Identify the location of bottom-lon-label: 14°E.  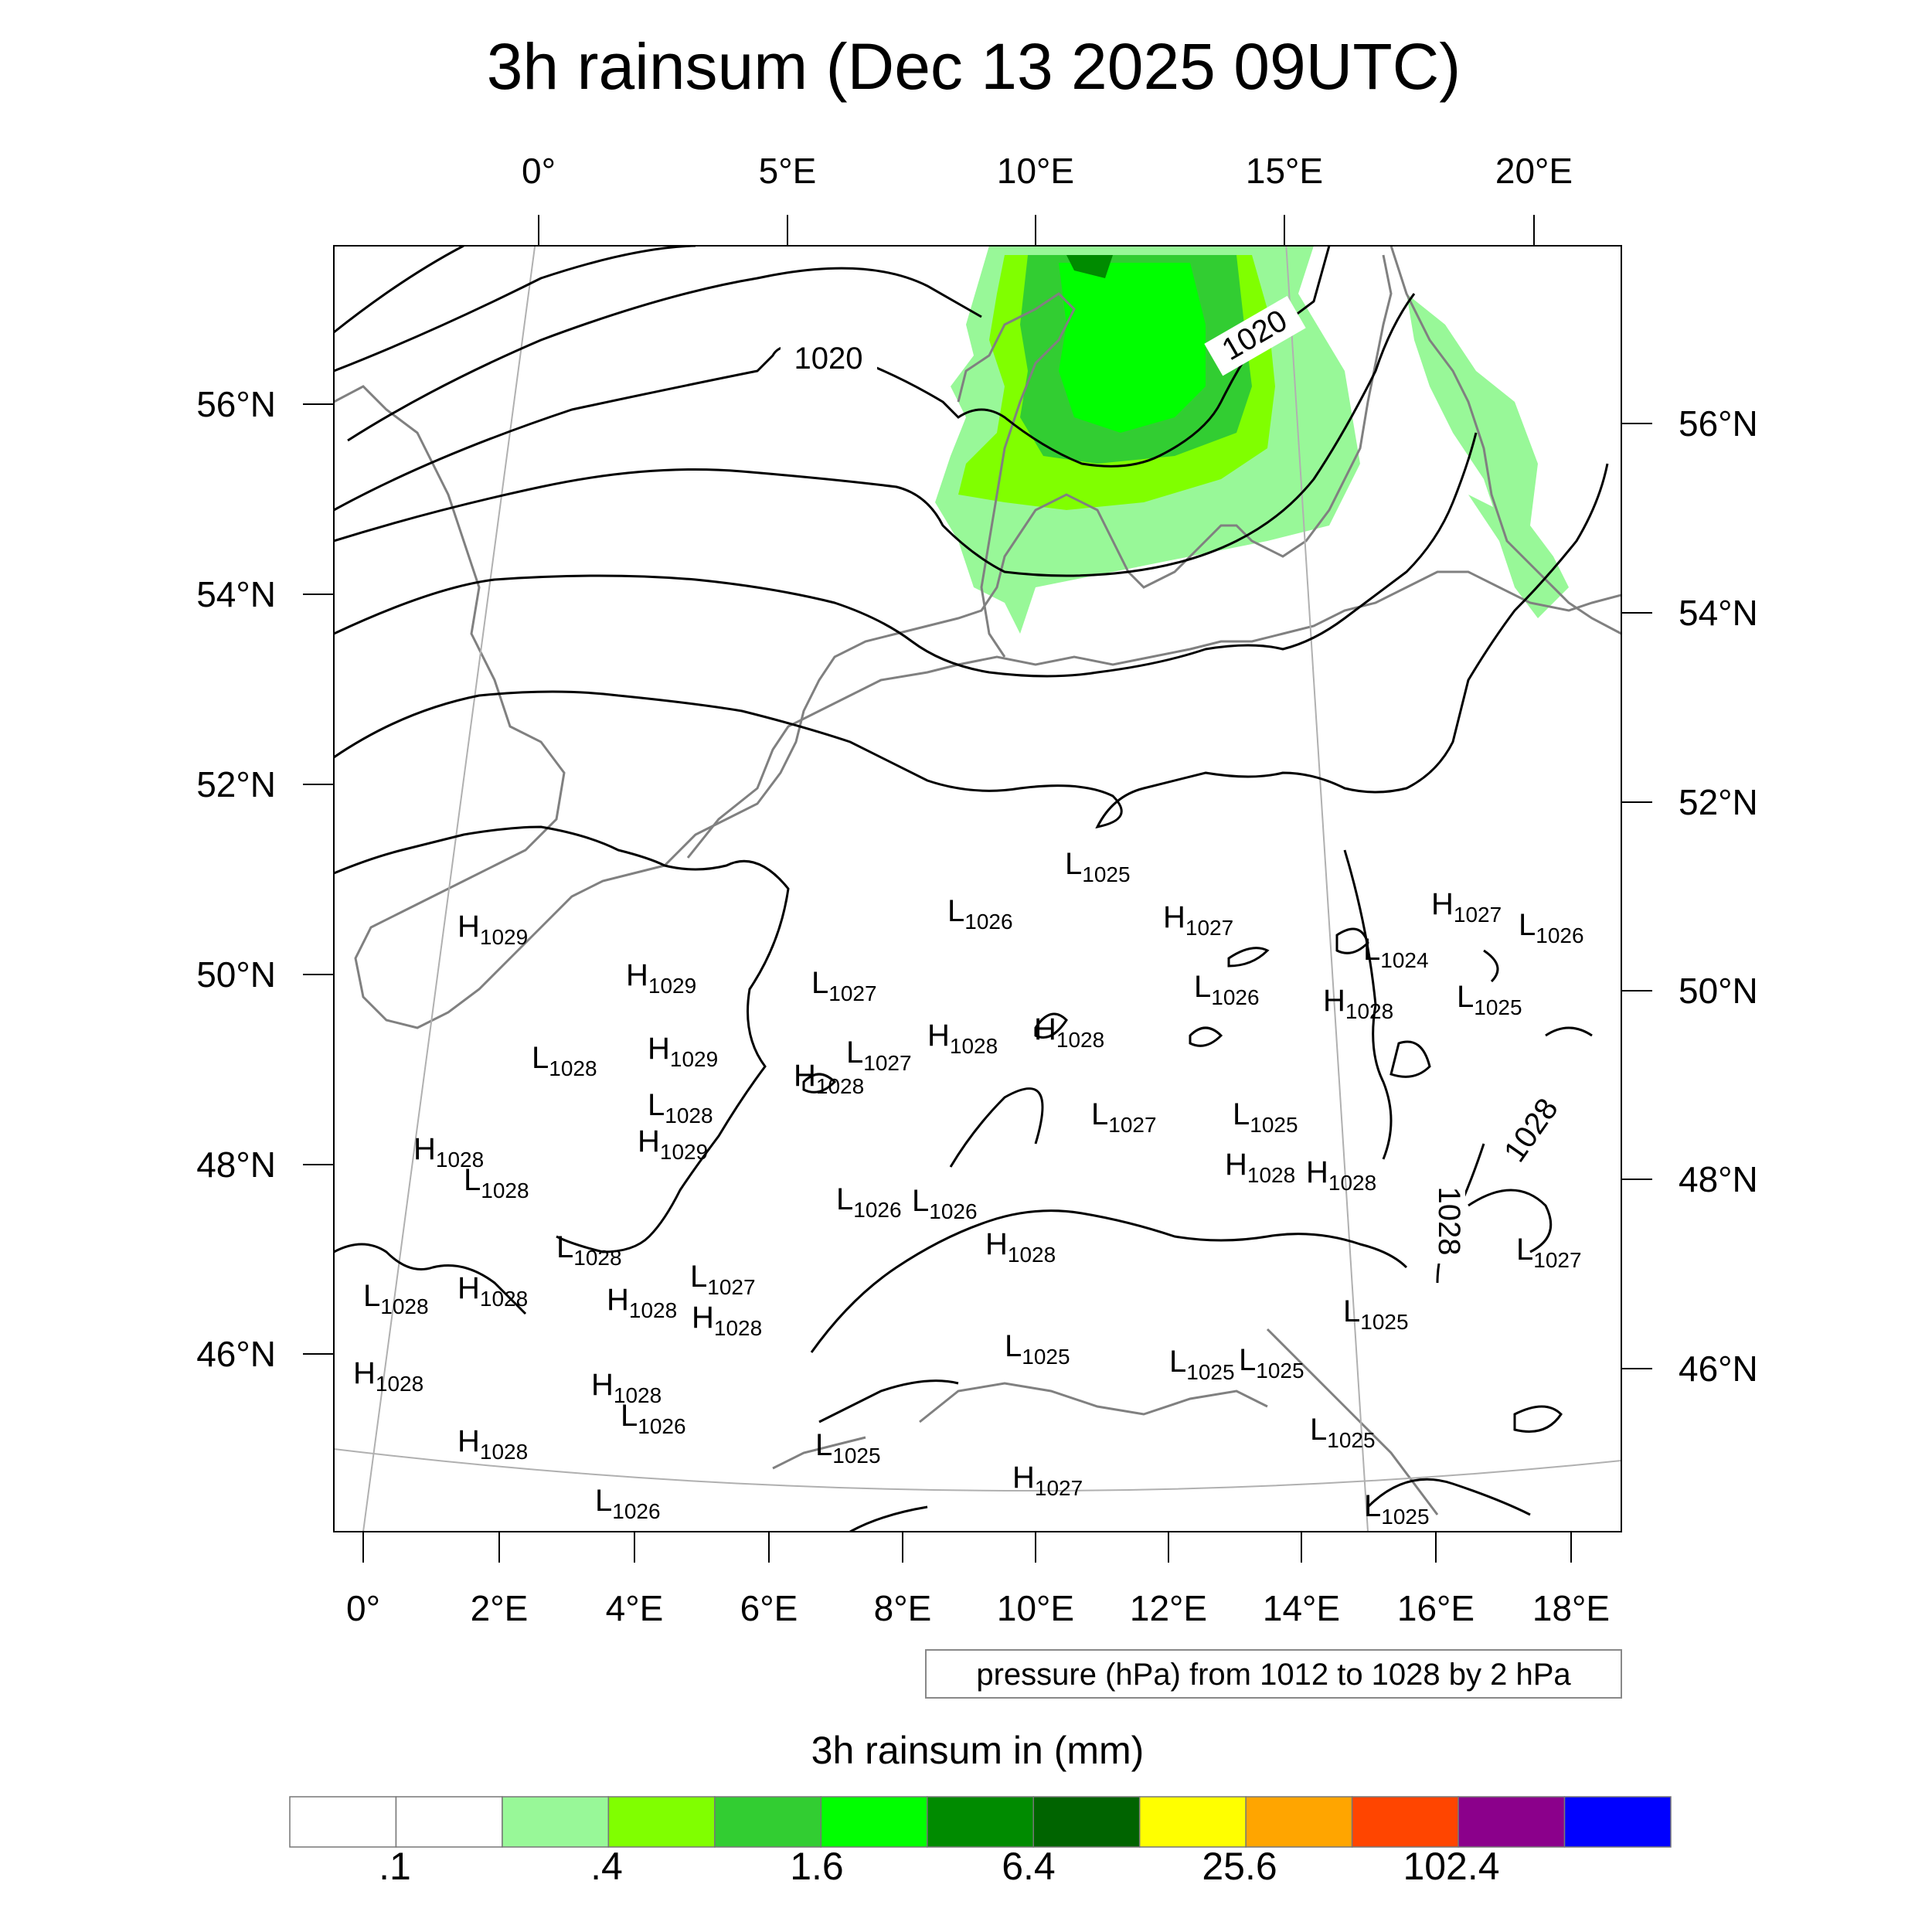
(1301, 1608).